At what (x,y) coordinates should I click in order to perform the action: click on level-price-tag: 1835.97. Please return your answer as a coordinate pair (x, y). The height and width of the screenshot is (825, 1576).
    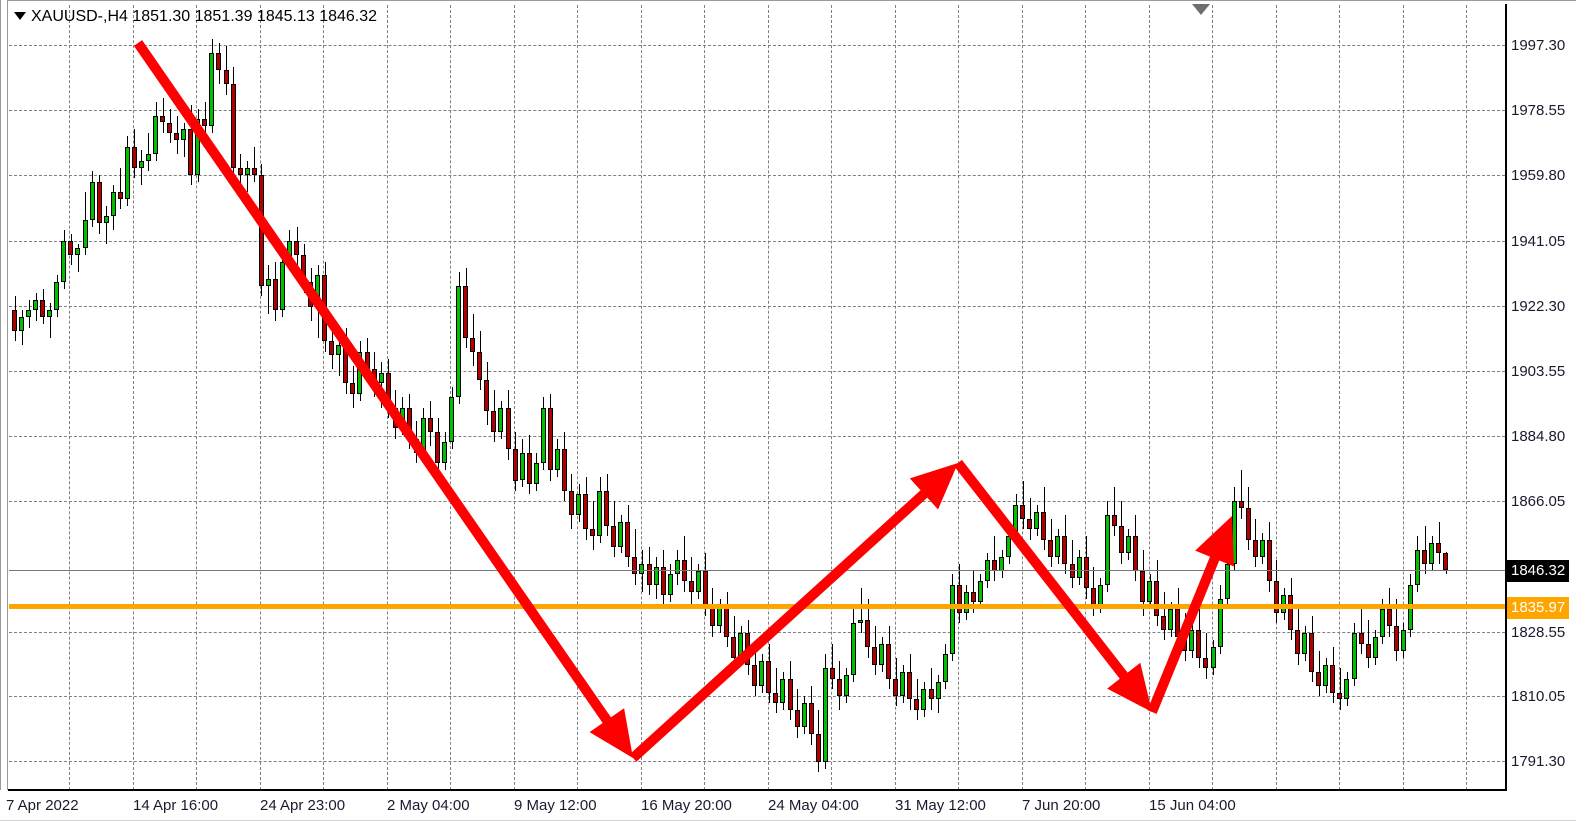
    Looking at the image, I should click on (1538, 607).